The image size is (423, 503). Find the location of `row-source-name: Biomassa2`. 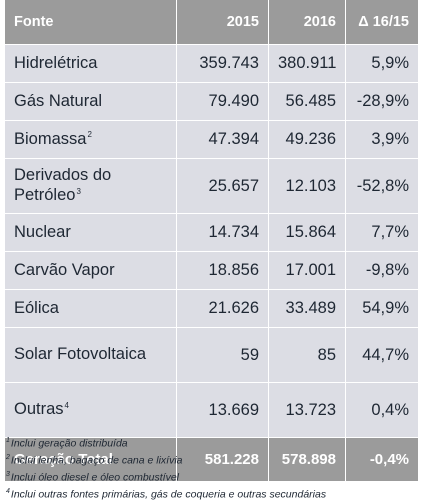

row-source-name: Biomassa2 is located at coordinates (91, 139).